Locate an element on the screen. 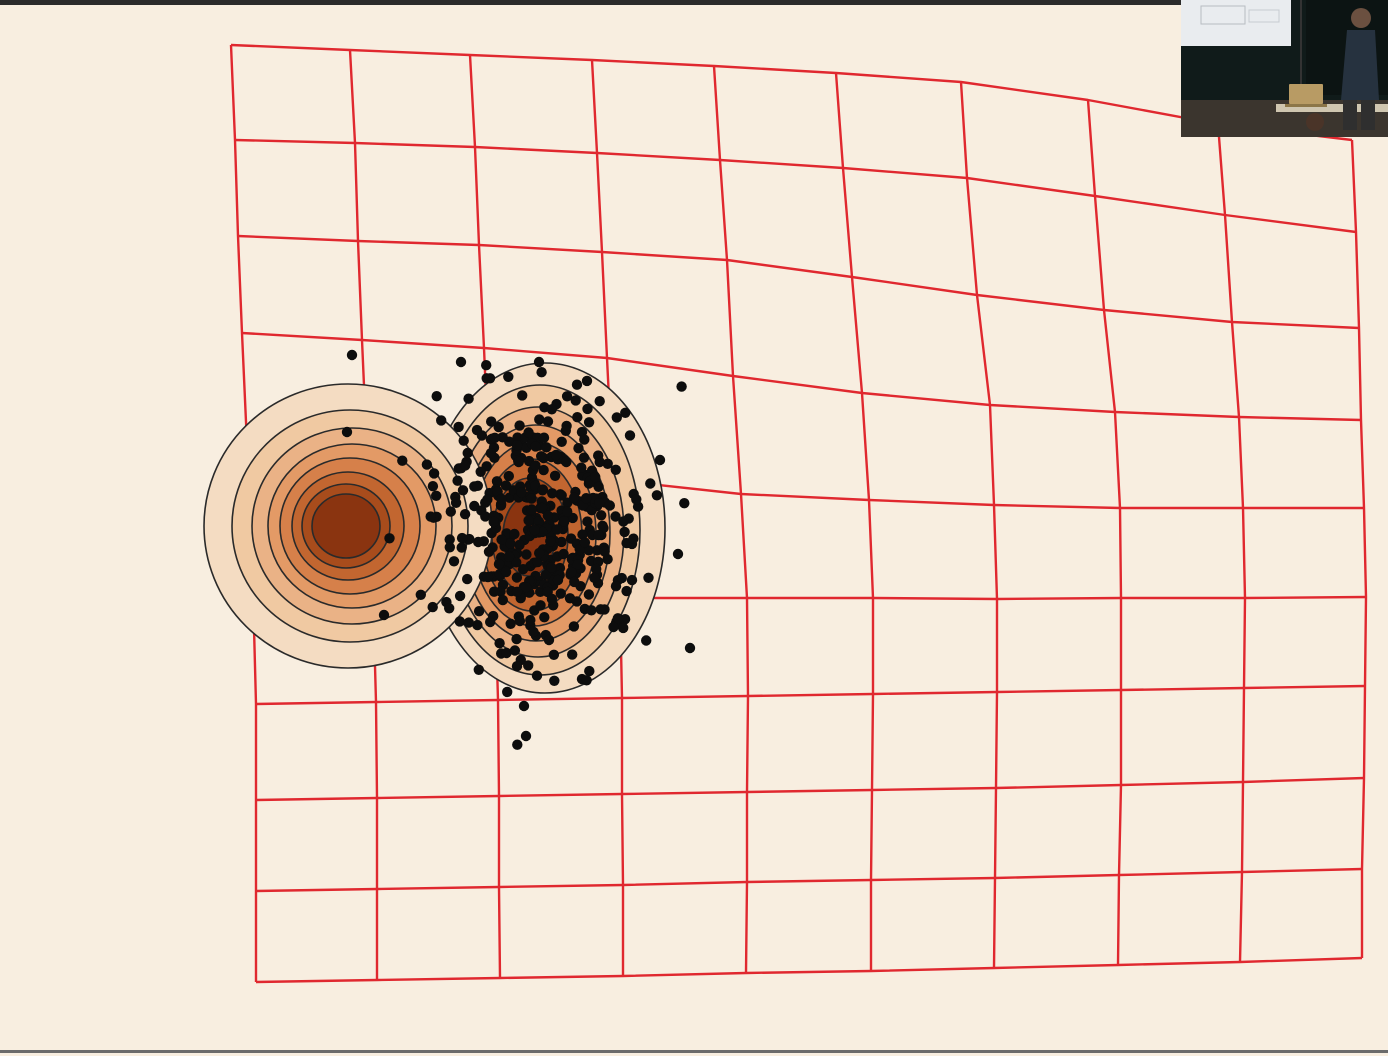 This screenshot has height=1056, width=1388. speaker-webcam-overlay is located at coordinates (1284, 68).